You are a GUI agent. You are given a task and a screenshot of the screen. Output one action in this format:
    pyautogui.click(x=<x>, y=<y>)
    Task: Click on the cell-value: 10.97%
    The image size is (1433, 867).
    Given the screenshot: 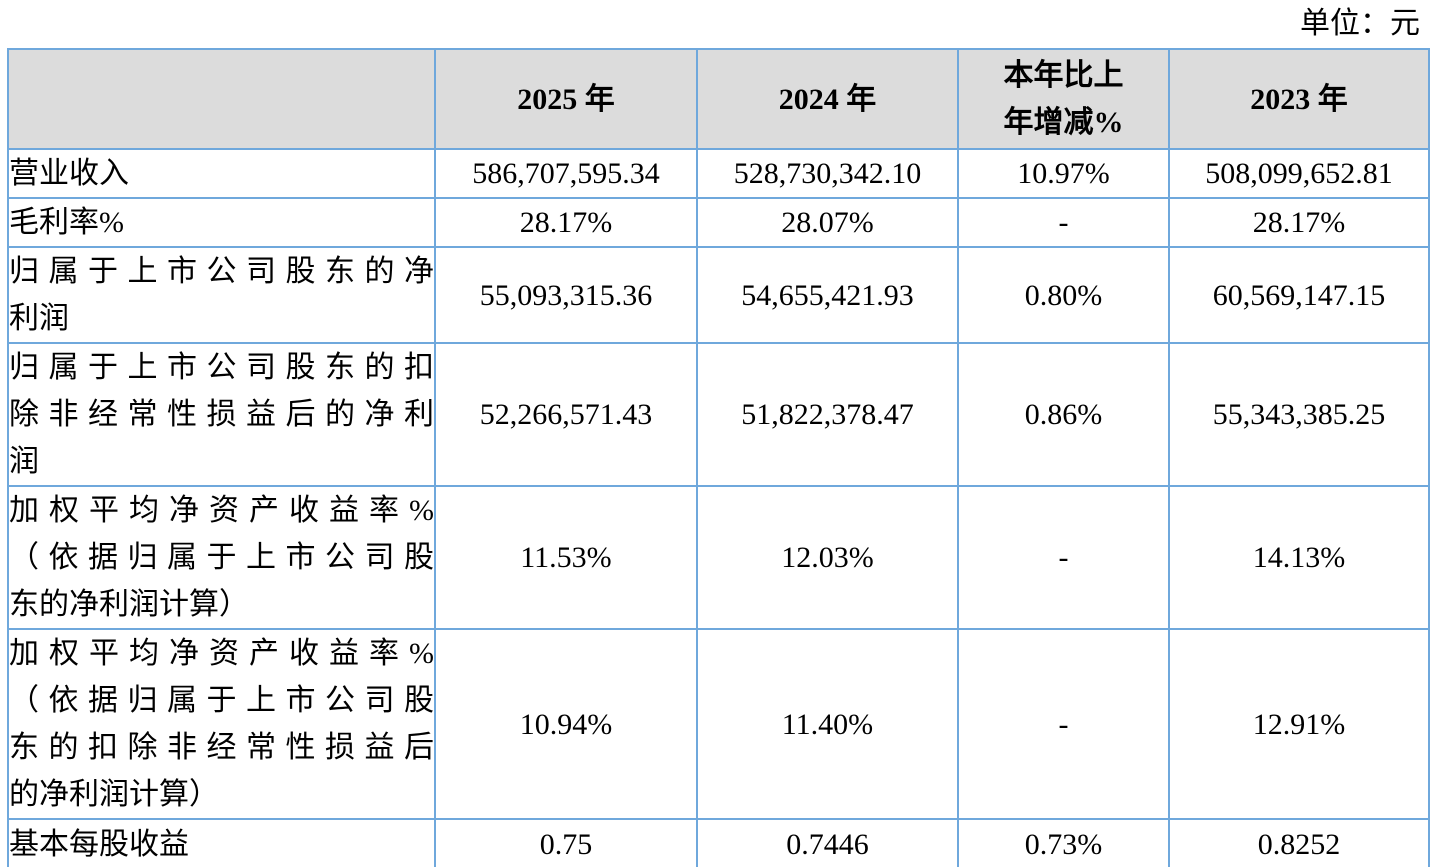 What is the action you would take?
    pyautogui.click(x=1063, y=173)
    